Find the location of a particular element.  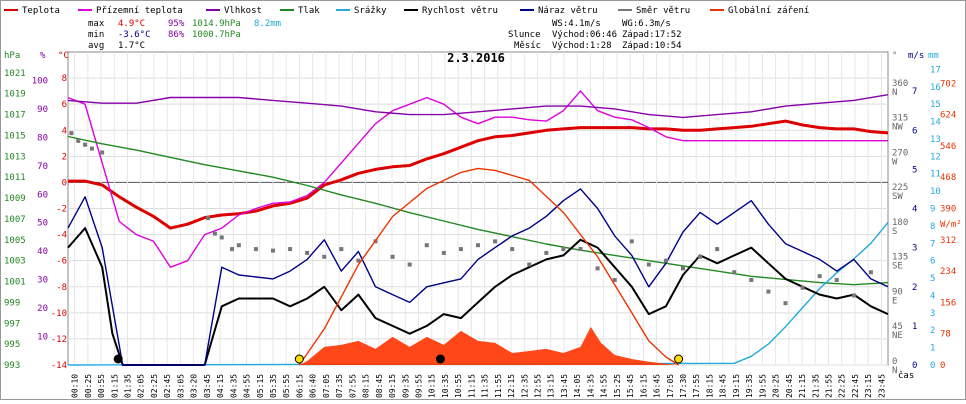

tick-label-mm: 8 is located at coordinates (932, 227).